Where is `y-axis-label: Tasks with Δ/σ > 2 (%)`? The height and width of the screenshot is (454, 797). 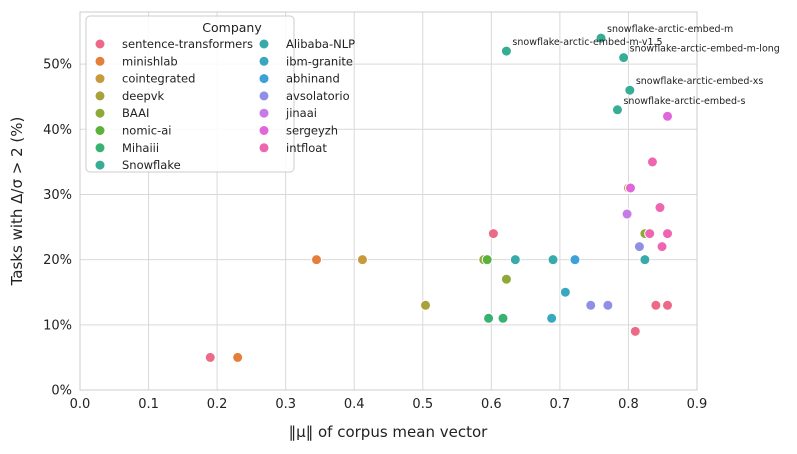 y-axis-label: Tasks with Δ/σ > 2 (%) is located at coordinates (17, 202).